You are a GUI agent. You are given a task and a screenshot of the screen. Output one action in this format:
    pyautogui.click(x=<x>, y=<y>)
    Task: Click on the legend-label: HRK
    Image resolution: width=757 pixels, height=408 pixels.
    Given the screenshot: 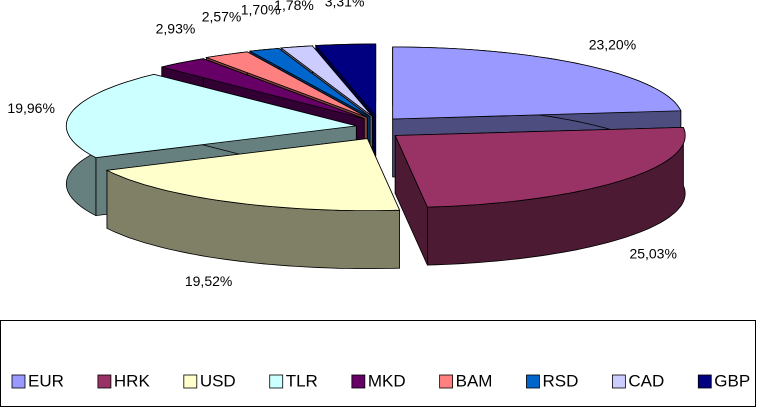 What is the action you would take?
    pyautogui.click(x=132, y=380)
    